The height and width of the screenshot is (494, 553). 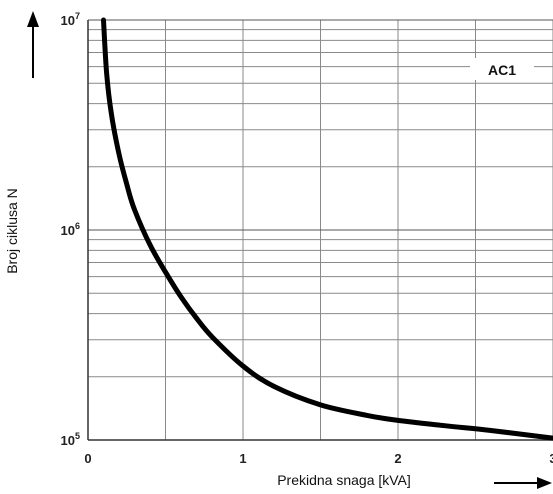 What do you see at coordinates (87, 458) in the screenshot?
I see `x-tick-label: 0` at bounding box center [87, 458].